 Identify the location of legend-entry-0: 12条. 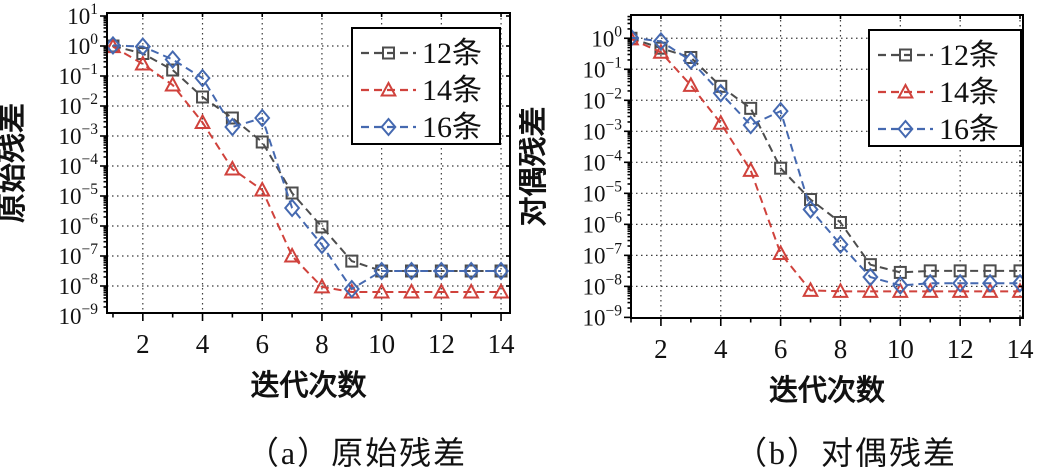
(938, 55).